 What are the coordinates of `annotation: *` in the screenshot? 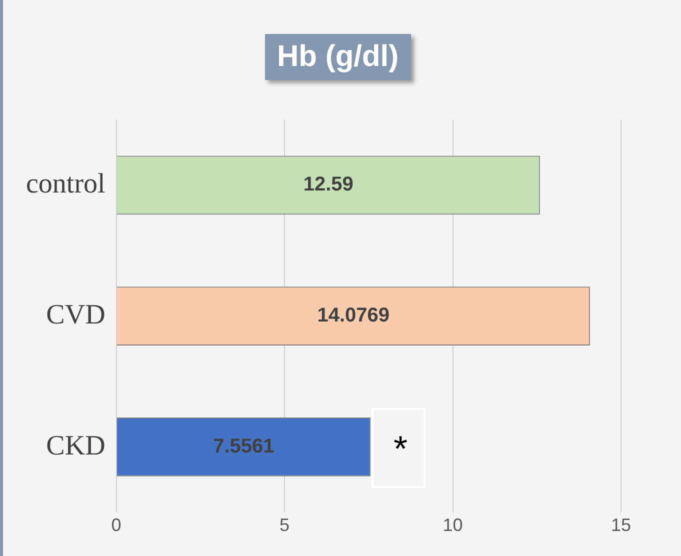 It's located at (401, 448).